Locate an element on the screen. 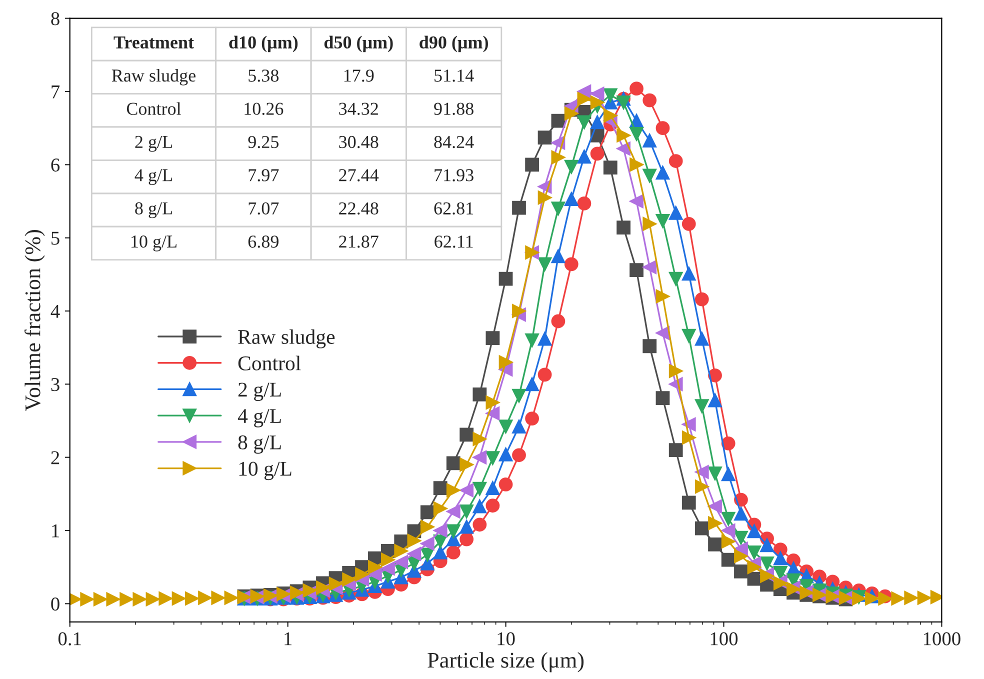 The width and height of the screenshot is (984, 679). x-tick-label: 10 is located at coordinates (506, 639).